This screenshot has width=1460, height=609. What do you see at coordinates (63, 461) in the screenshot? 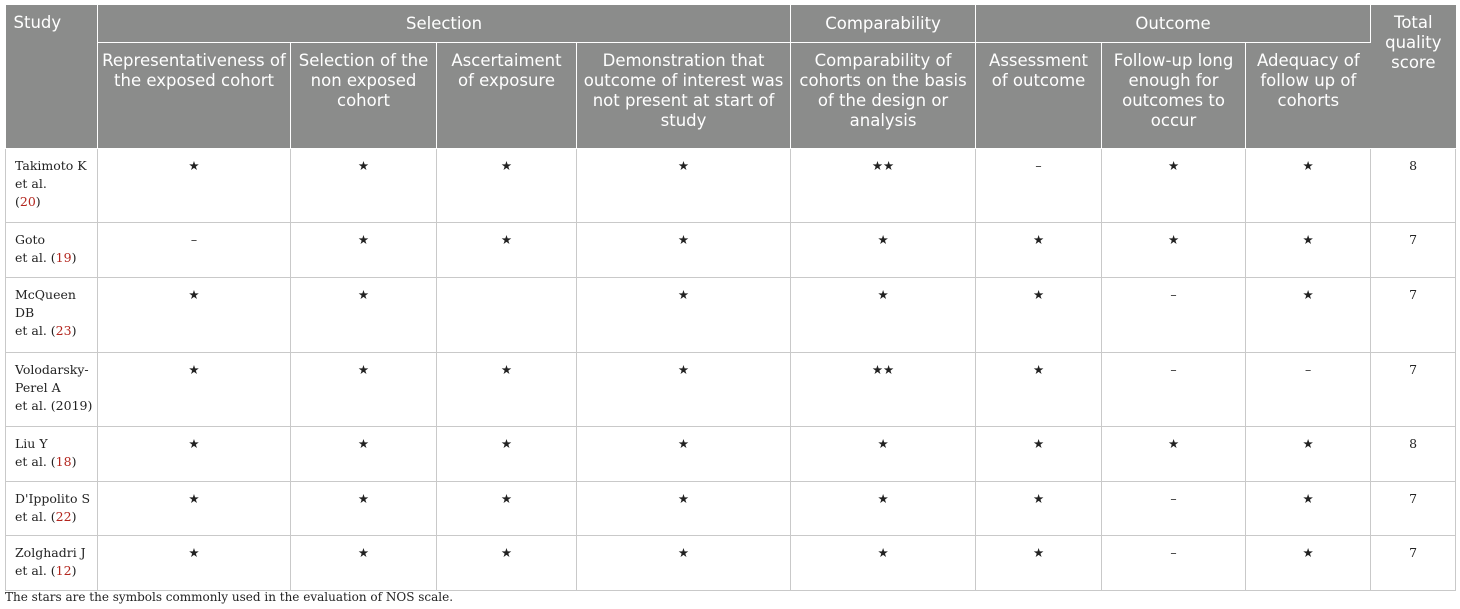
I see `reference-link: 18` at bounding box center [63, 461].